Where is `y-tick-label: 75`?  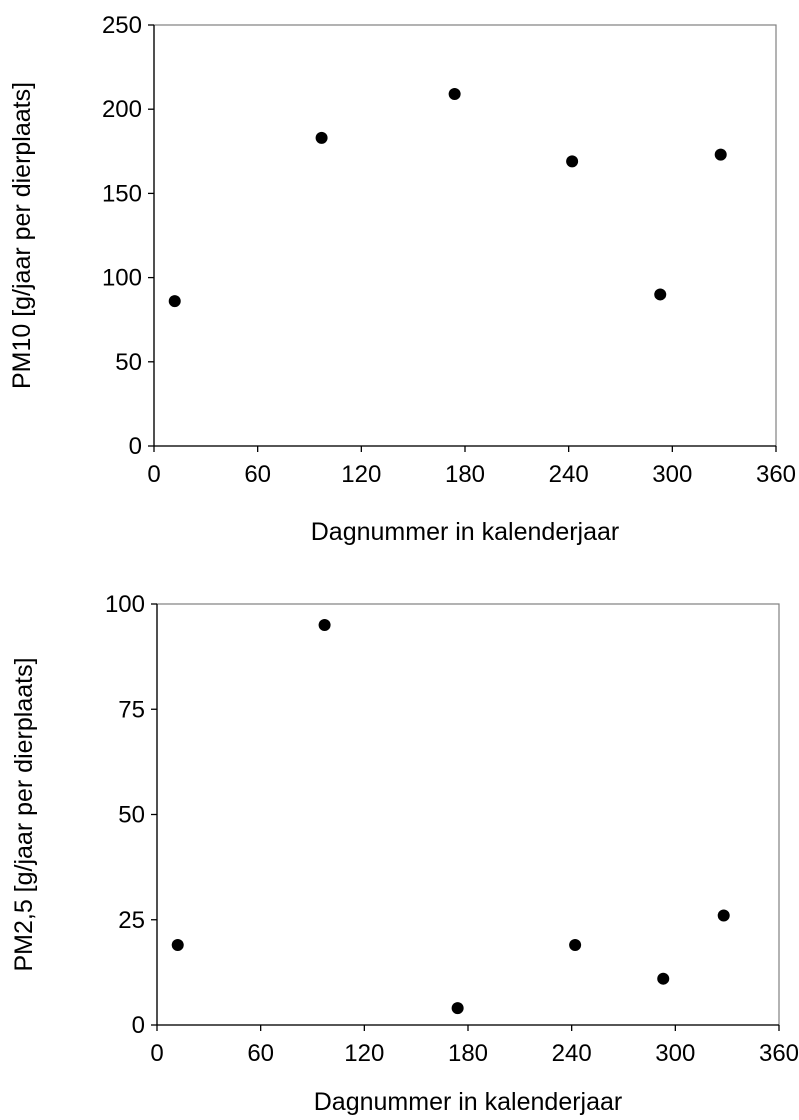 y-tick-label: 75 is located at coordinates (131, 709).